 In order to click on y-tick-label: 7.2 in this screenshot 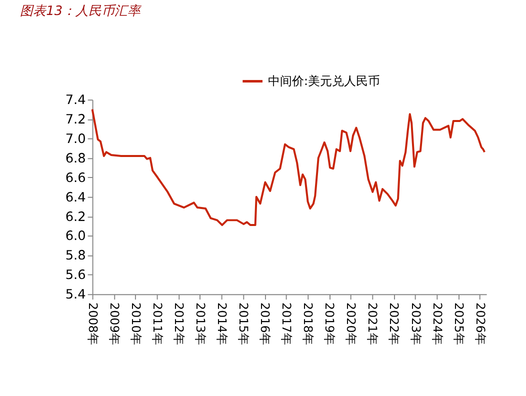, I will do `click(75, 120)`.